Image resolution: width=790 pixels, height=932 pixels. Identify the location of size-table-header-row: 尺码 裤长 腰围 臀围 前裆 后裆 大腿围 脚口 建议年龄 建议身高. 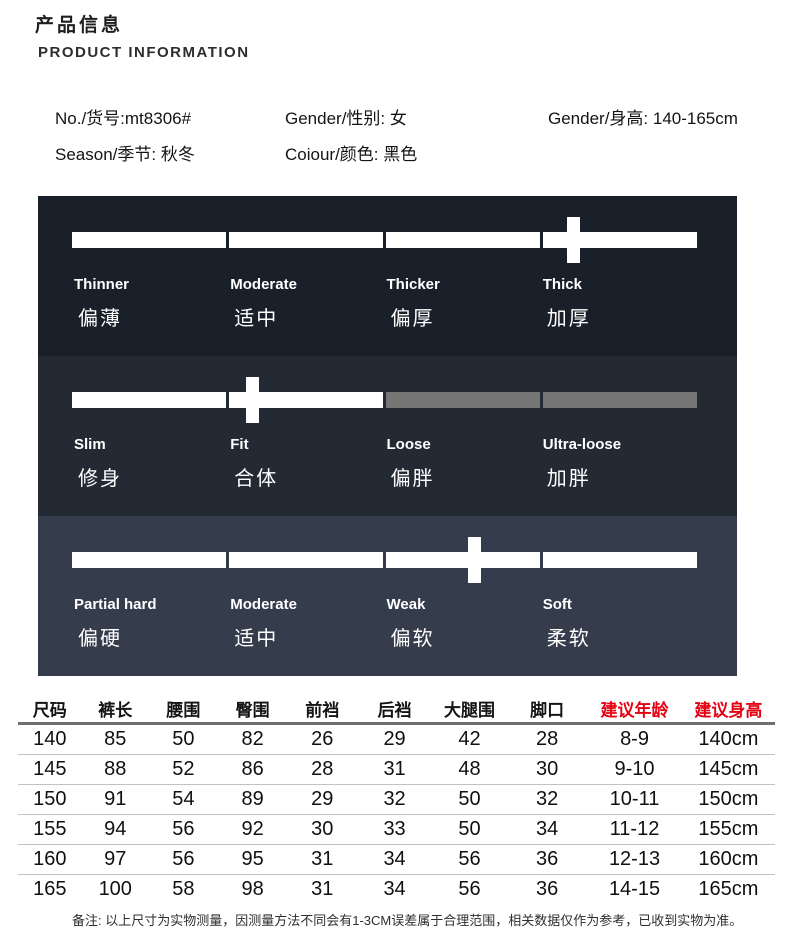
(396, 709).